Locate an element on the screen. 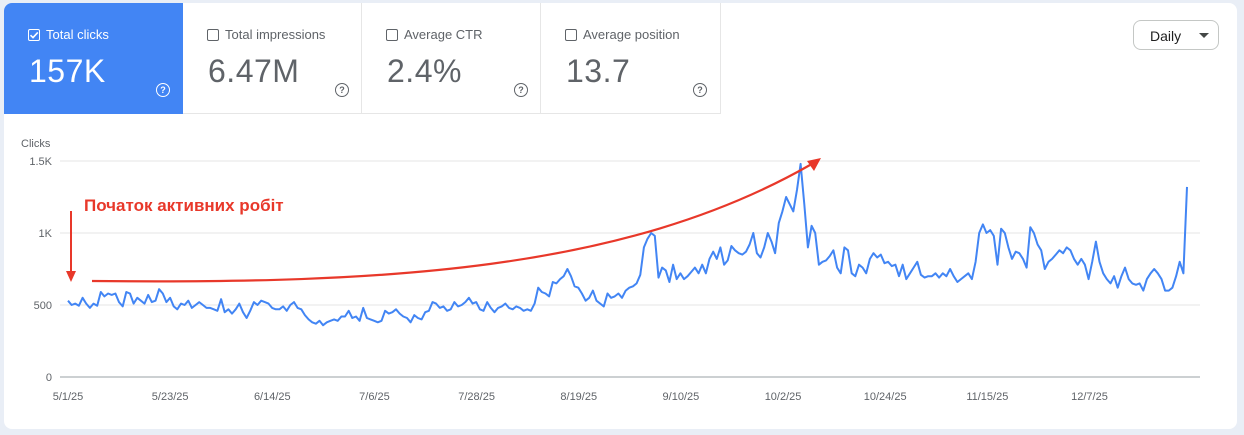 The height and width of the screenshot is (435, 1244). metric-total-clicks: Total clicks 157K ? is located at coordinates (93, 58).